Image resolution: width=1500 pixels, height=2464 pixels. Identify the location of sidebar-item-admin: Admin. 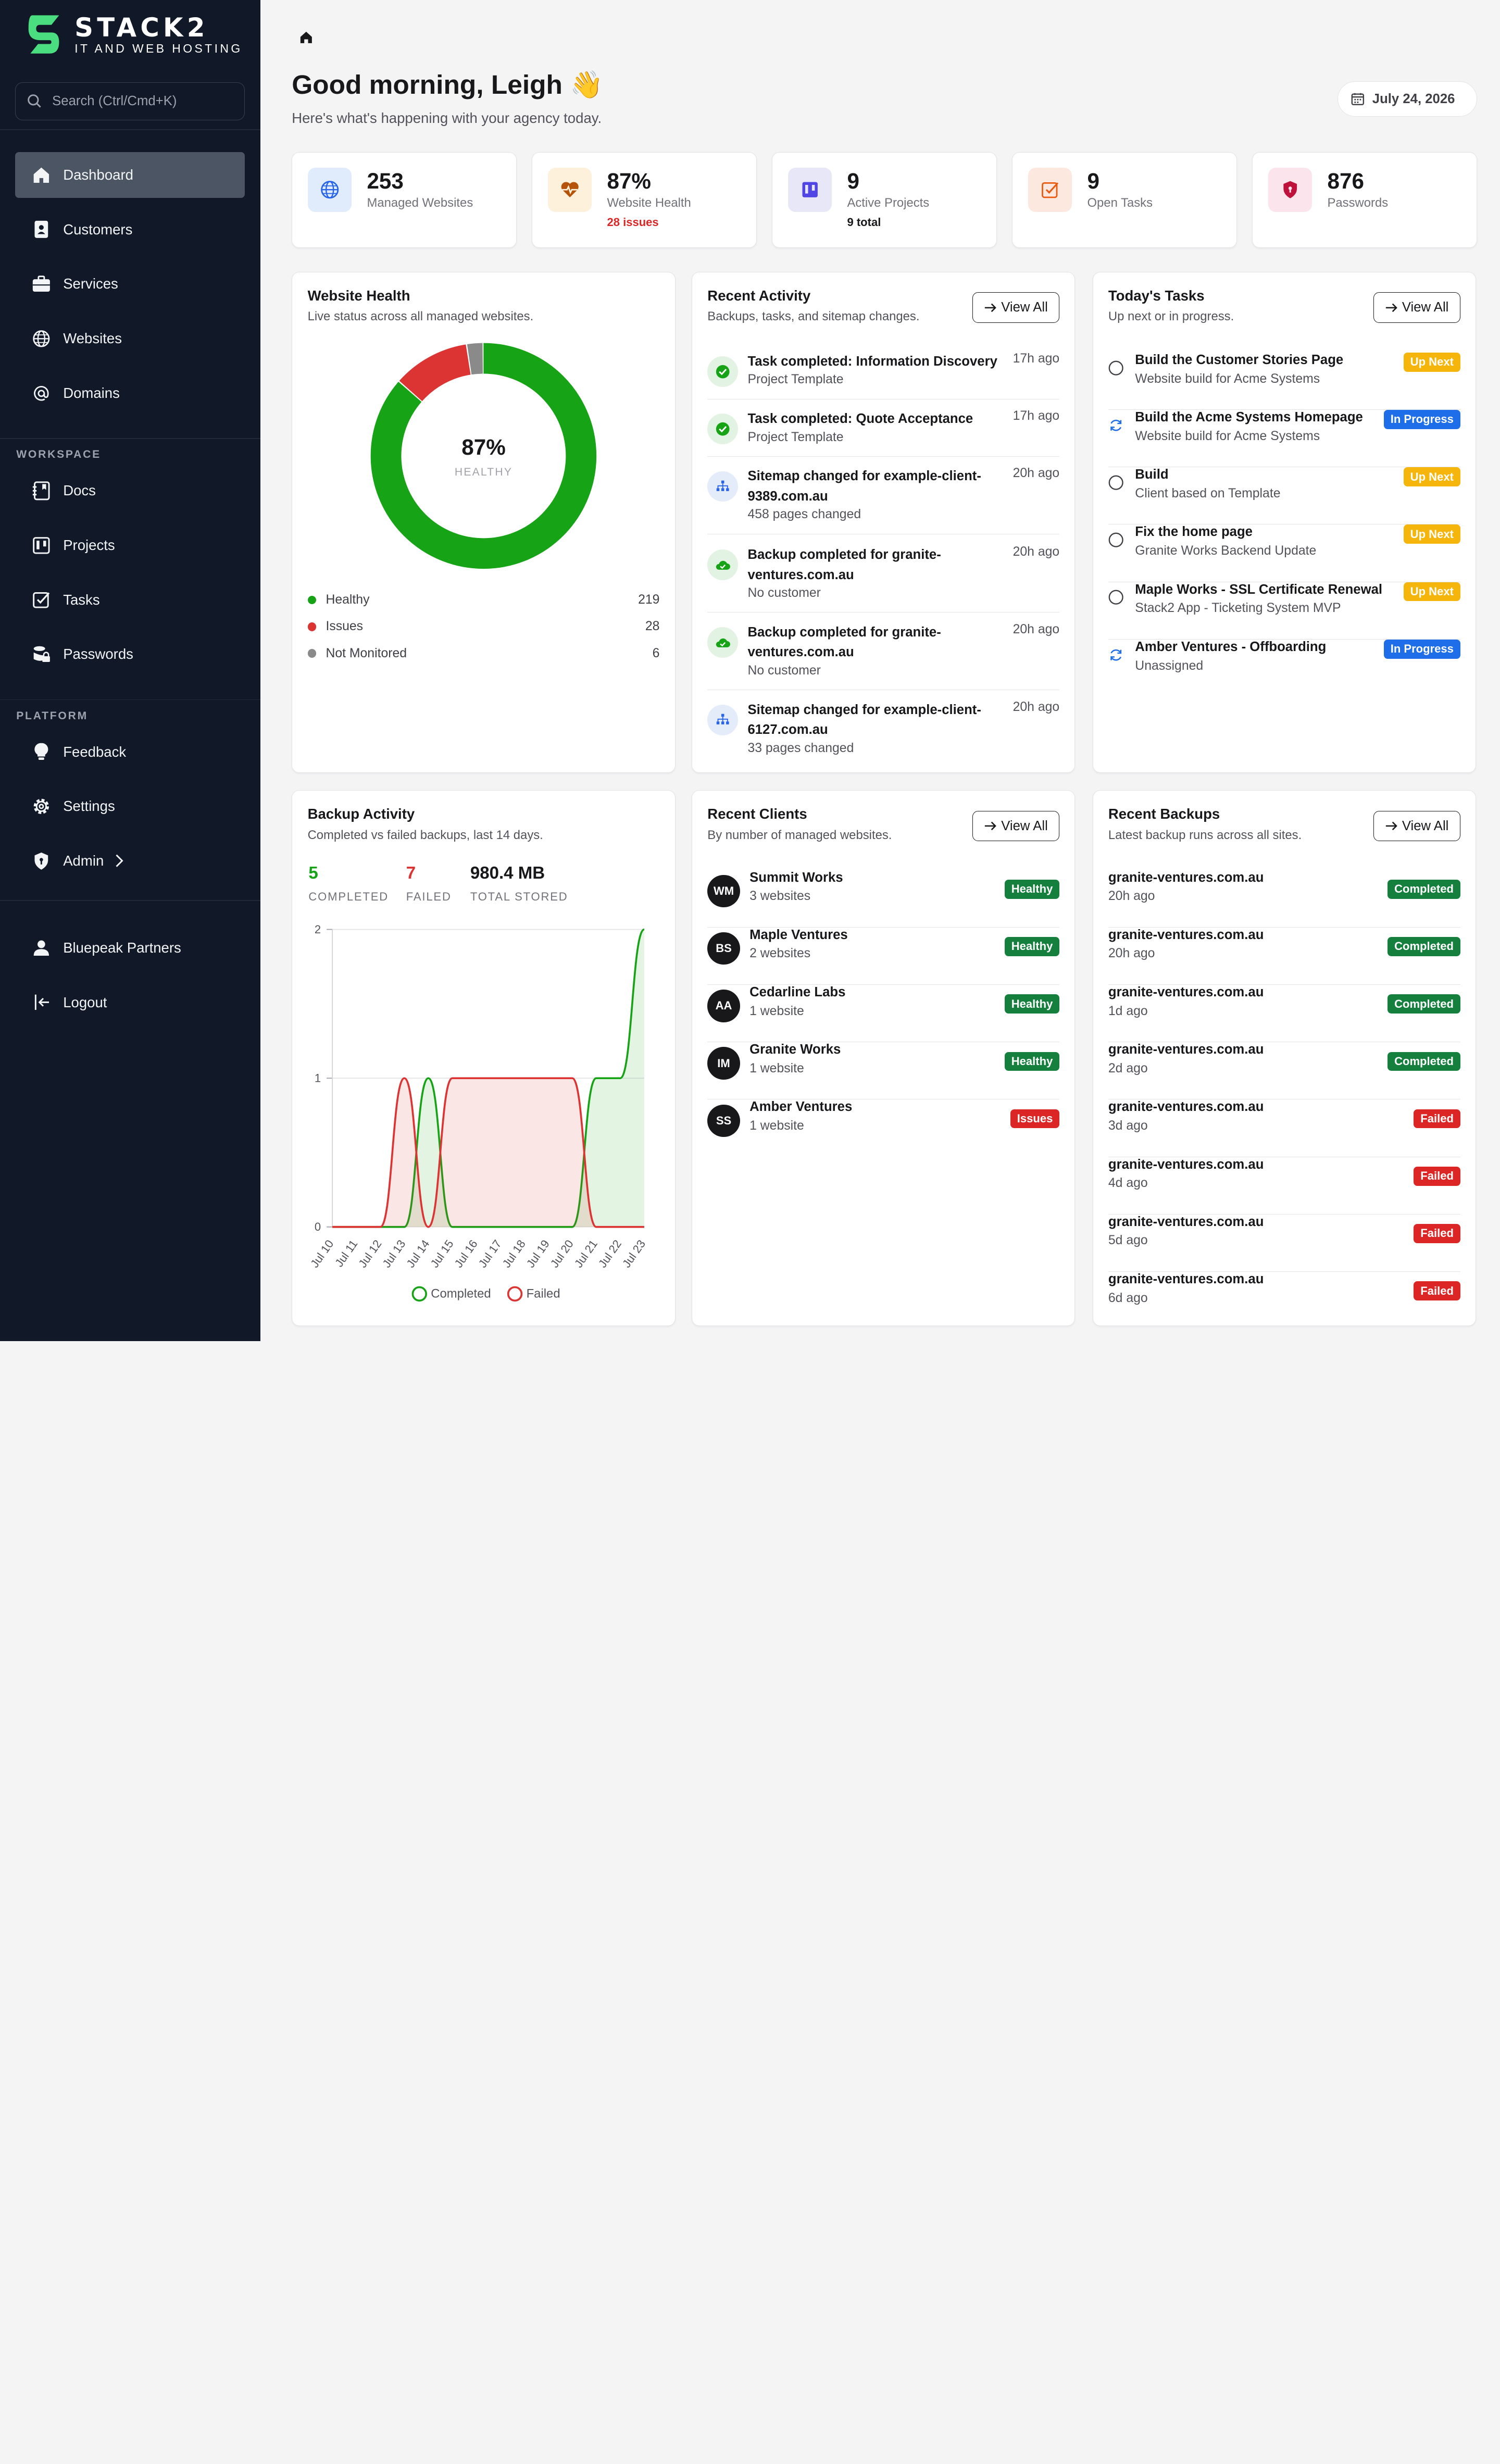
(130, 861).